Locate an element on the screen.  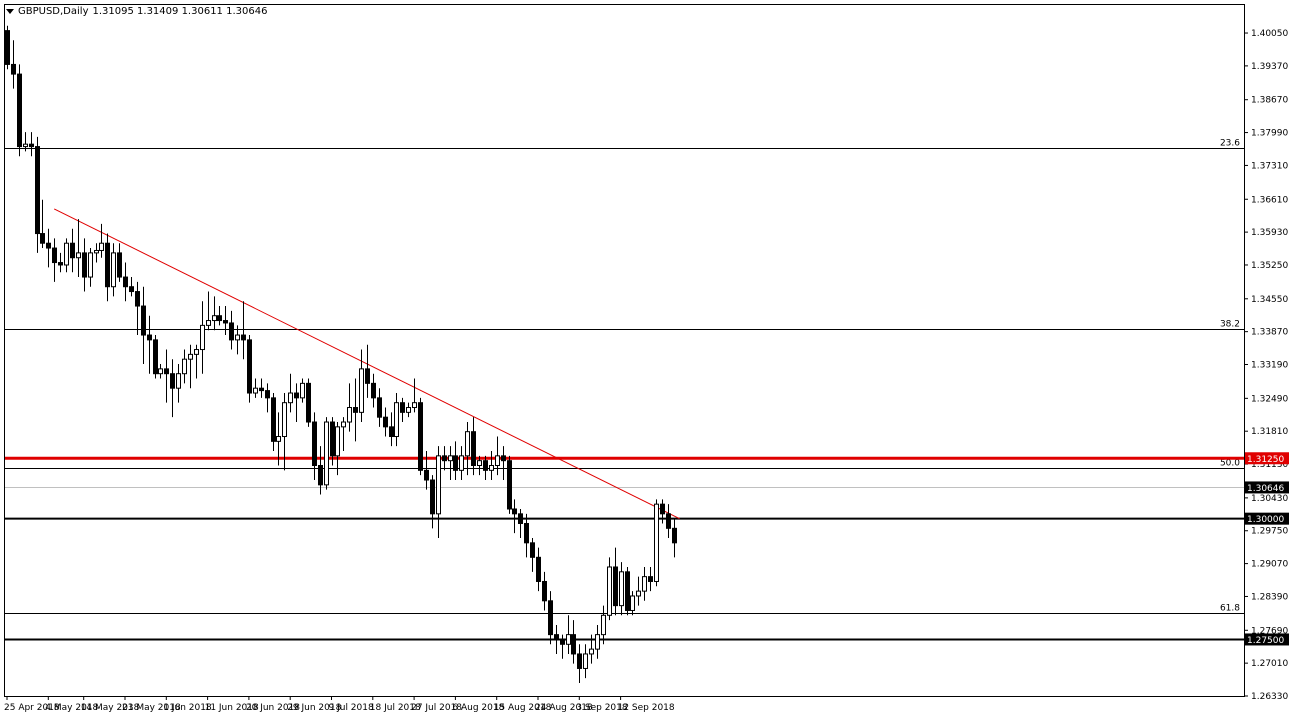
x-tick-label: 25 Apr 2018 is located at coordinates (32, 708).